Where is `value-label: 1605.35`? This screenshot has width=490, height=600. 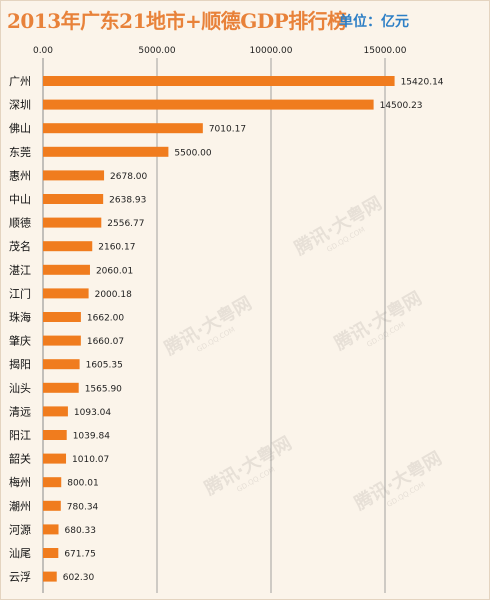
value-label: 1605.35 is located at coordinates (104, 366).